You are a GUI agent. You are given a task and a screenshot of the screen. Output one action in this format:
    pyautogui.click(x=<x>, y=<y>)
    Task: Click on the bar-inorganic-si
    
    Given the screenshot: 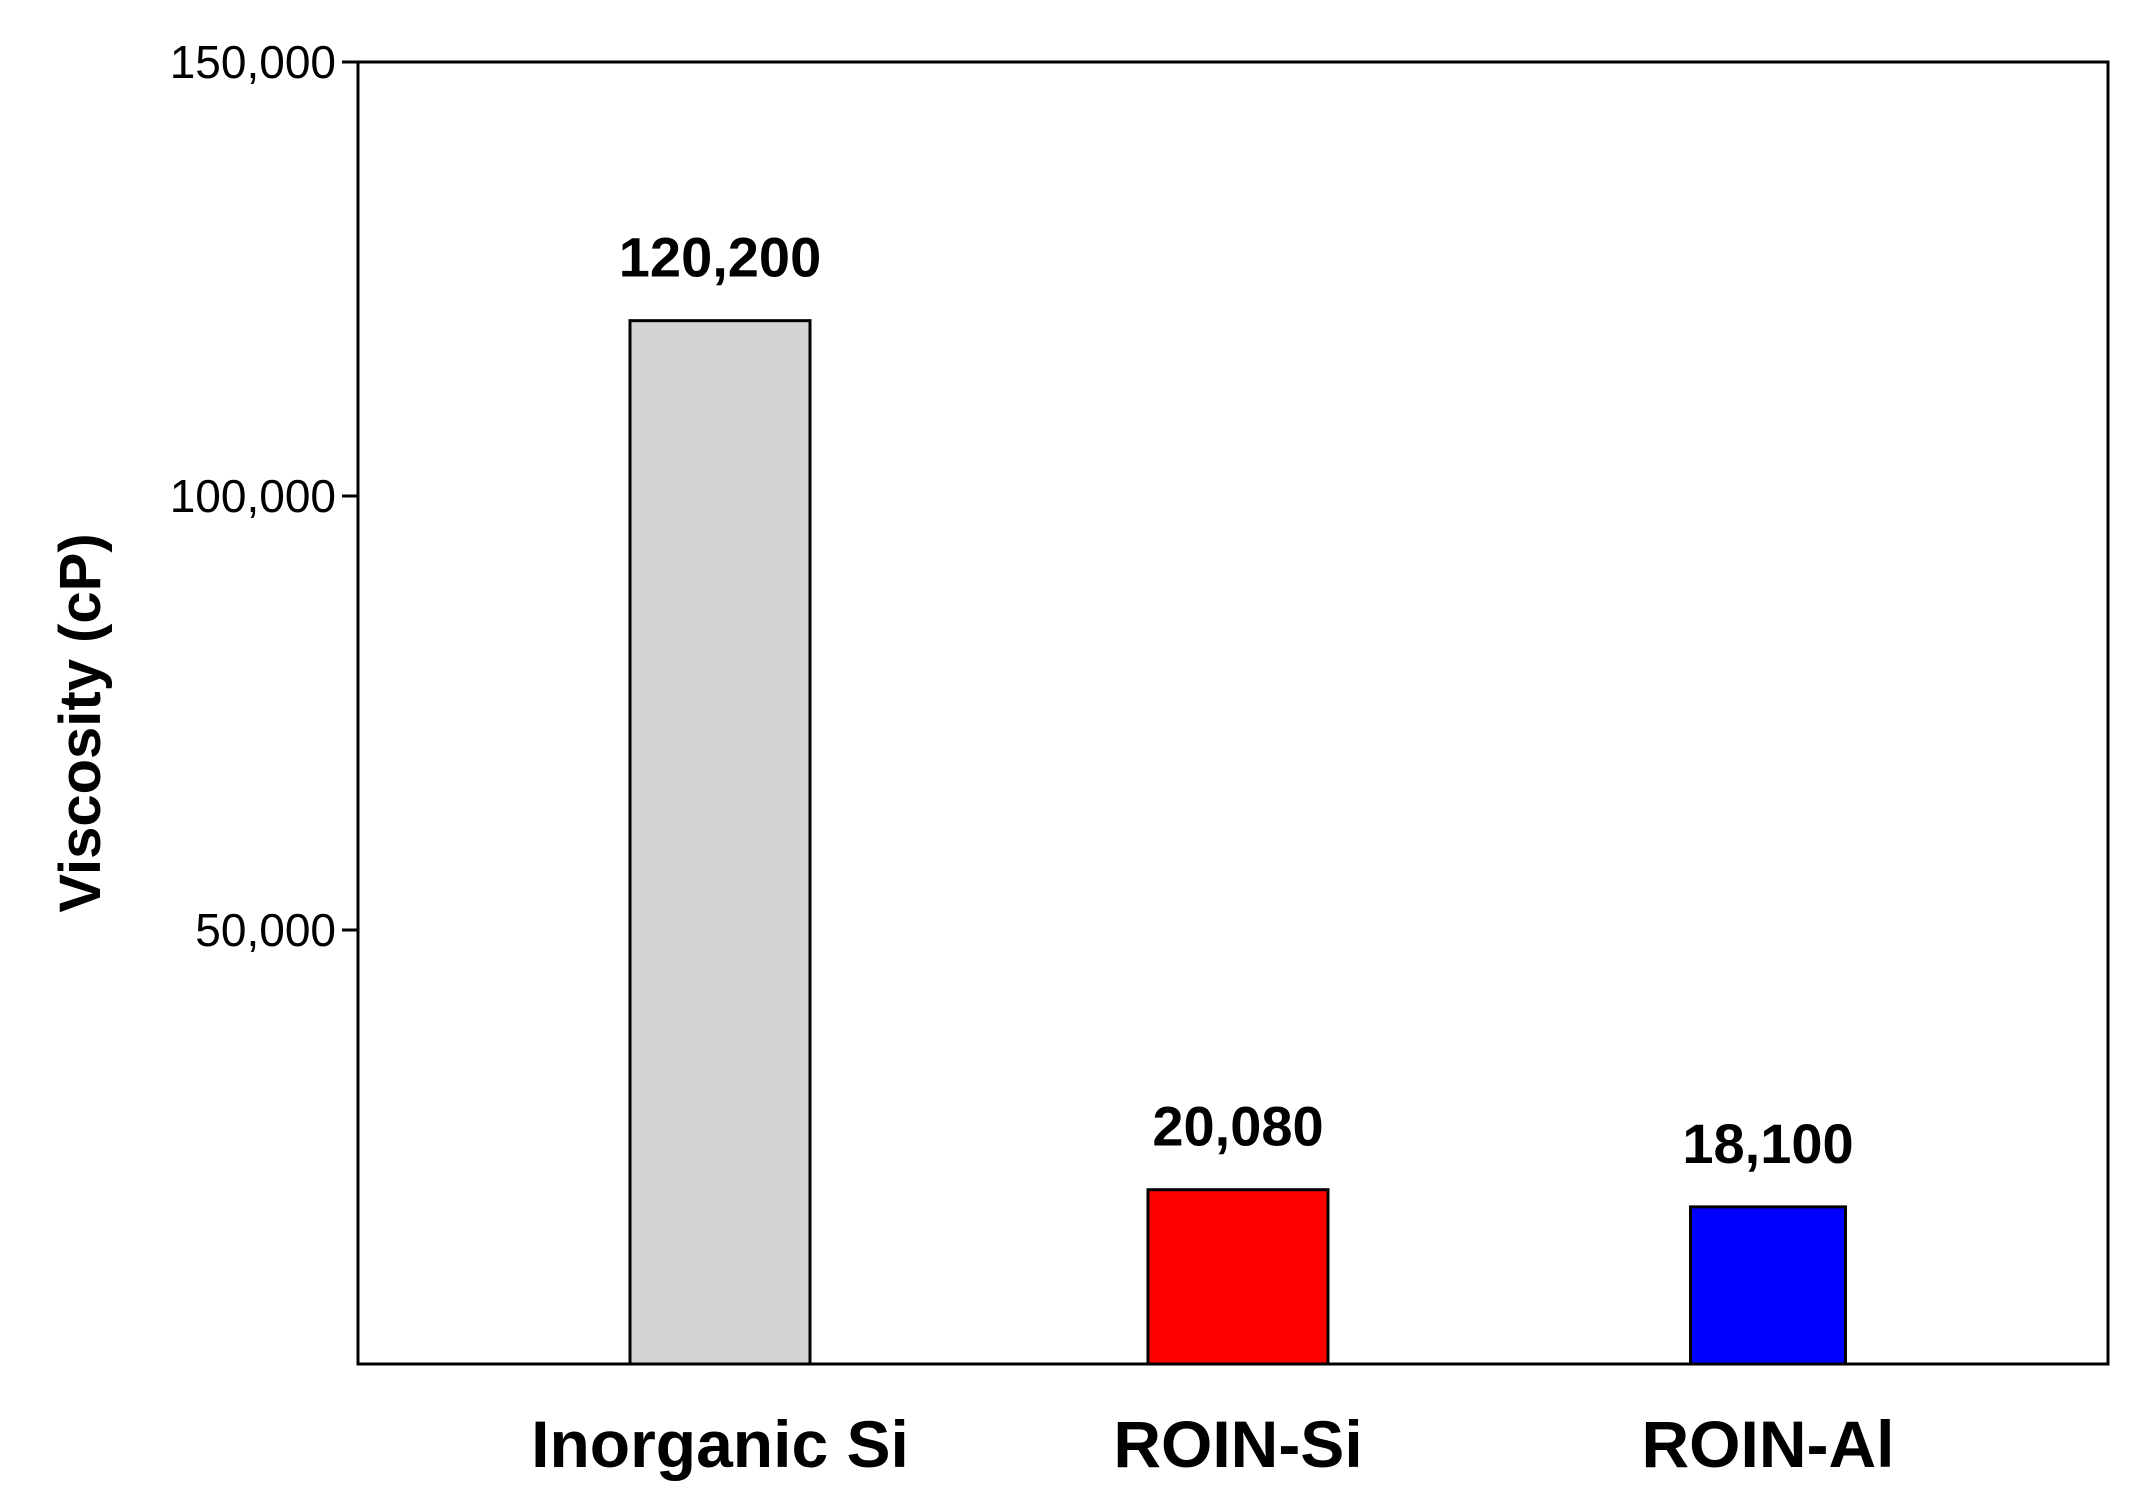 What is the action you would take?
    pyautogui.click(x=720, y=842)
    